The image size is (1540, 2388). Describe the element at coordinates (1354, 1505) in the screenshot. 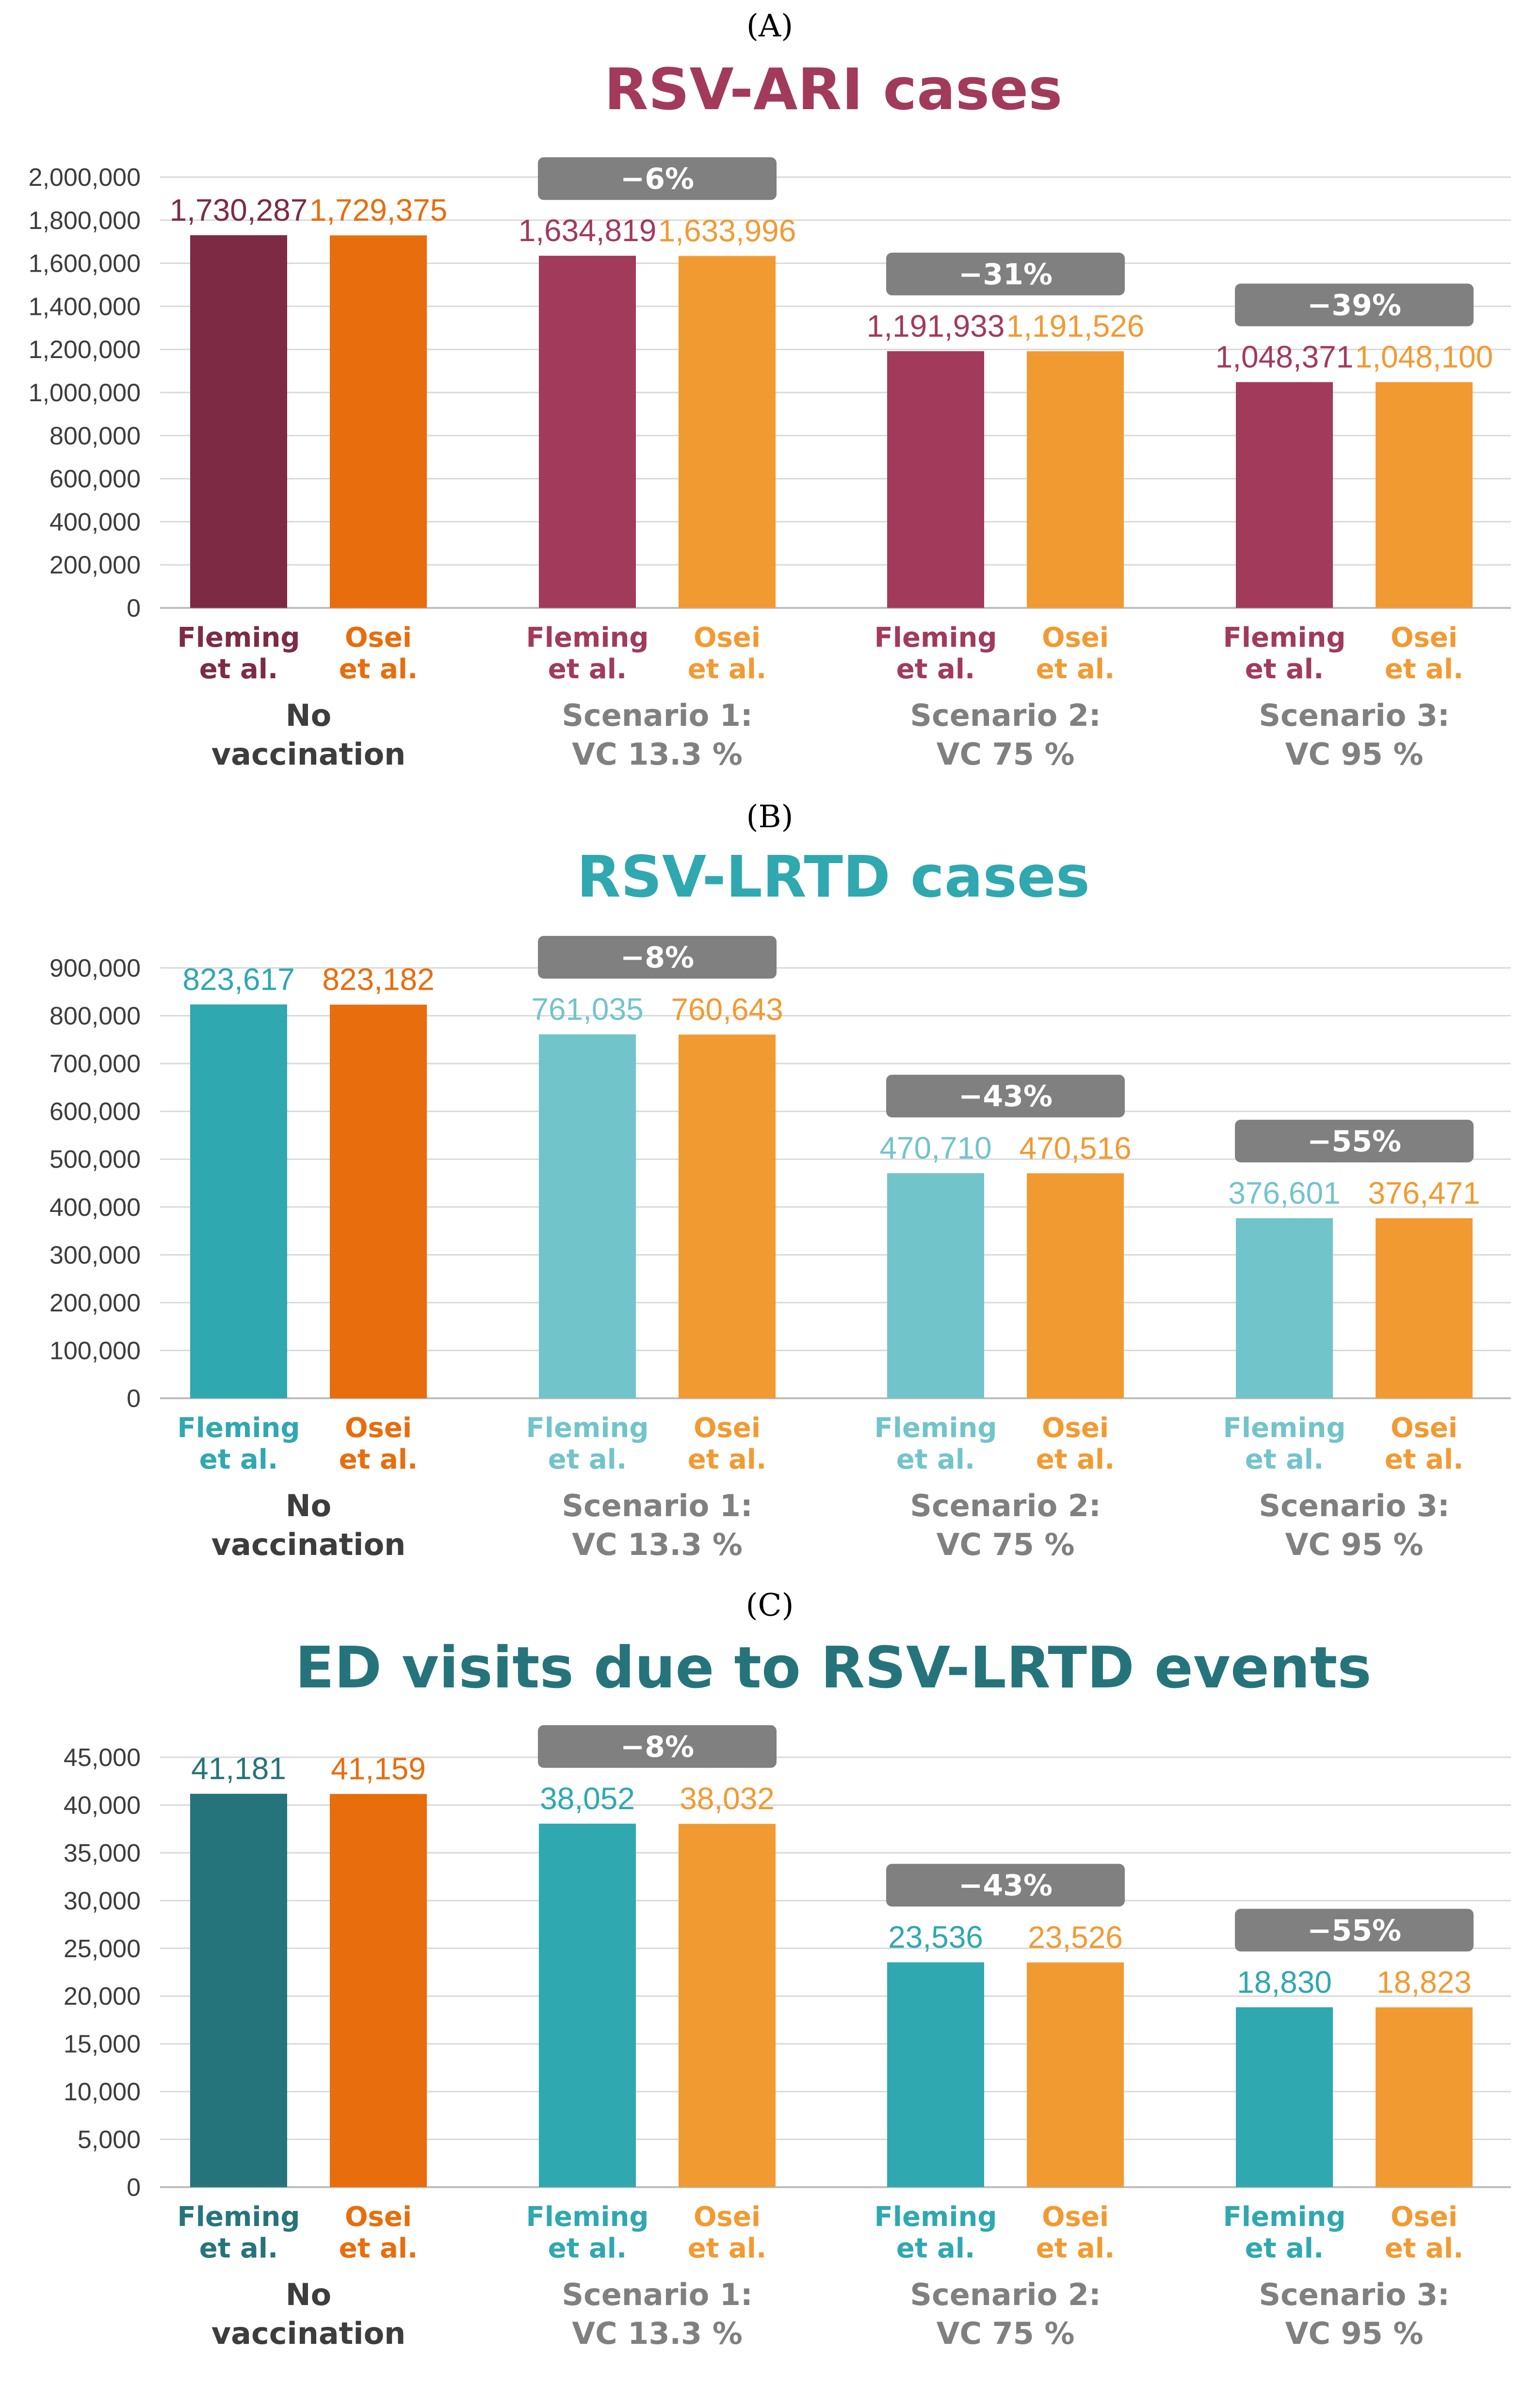

I see `panel-b-group-label: Scenario 3:` at that location.